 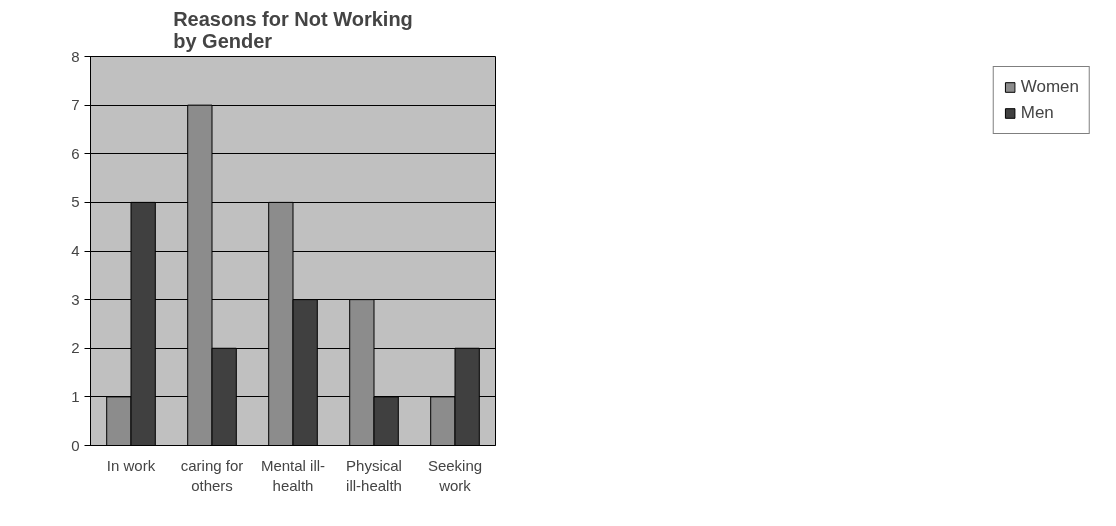 What do you see at coordinates (75, 202) in the screenshot?
I see `y-tick-label: 5` at bounding box center [75, 202].